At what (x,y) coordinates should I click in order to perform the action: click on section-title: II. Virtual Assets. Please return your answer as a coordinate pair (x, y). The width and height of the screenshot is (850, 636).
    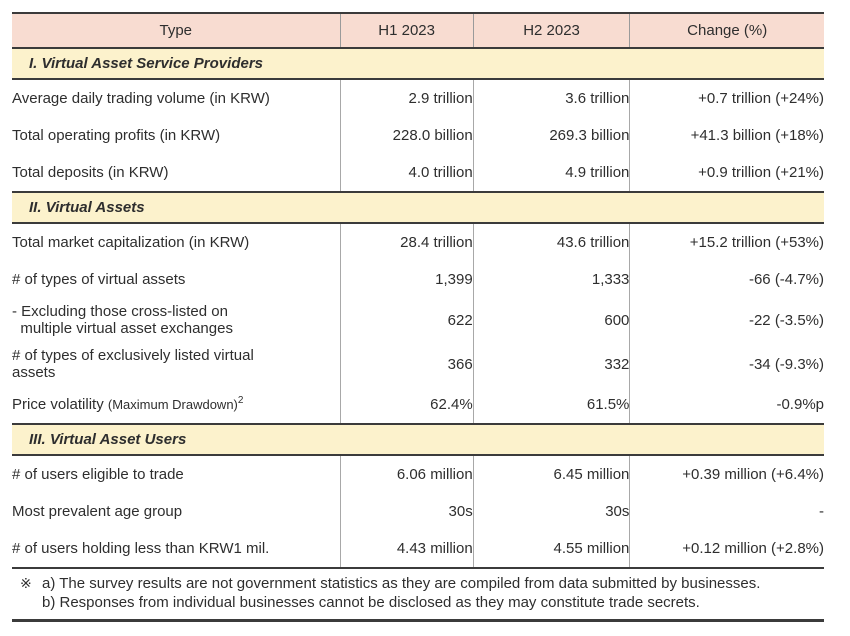
    Looking at the image, I should click on (418, 207).